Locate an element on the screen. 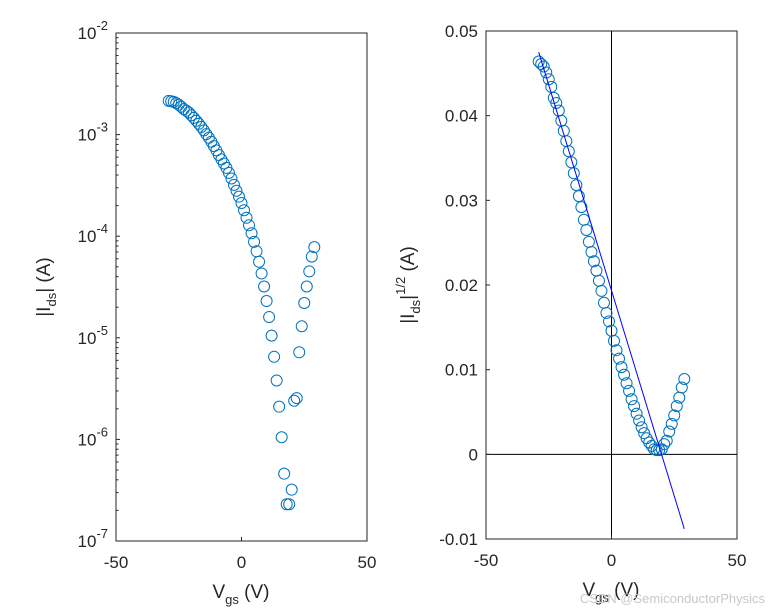 The image size is (781, 614). right-x-tick-label: 0 is located at coordinates (611, 560).